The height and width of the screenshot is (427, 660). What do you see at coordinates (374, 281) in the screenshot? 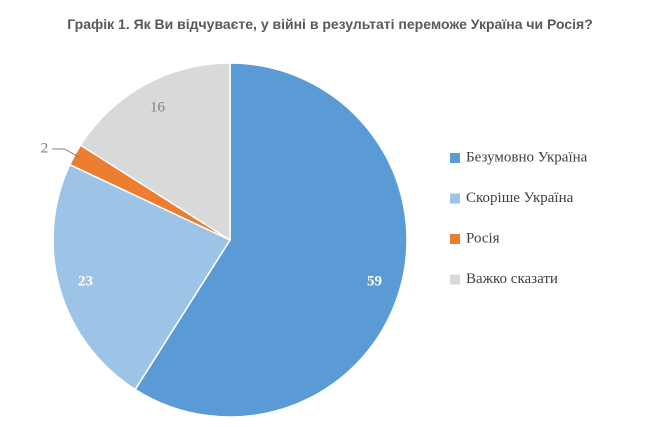
I see `data-label: 59` at bounding box center [374, 281].